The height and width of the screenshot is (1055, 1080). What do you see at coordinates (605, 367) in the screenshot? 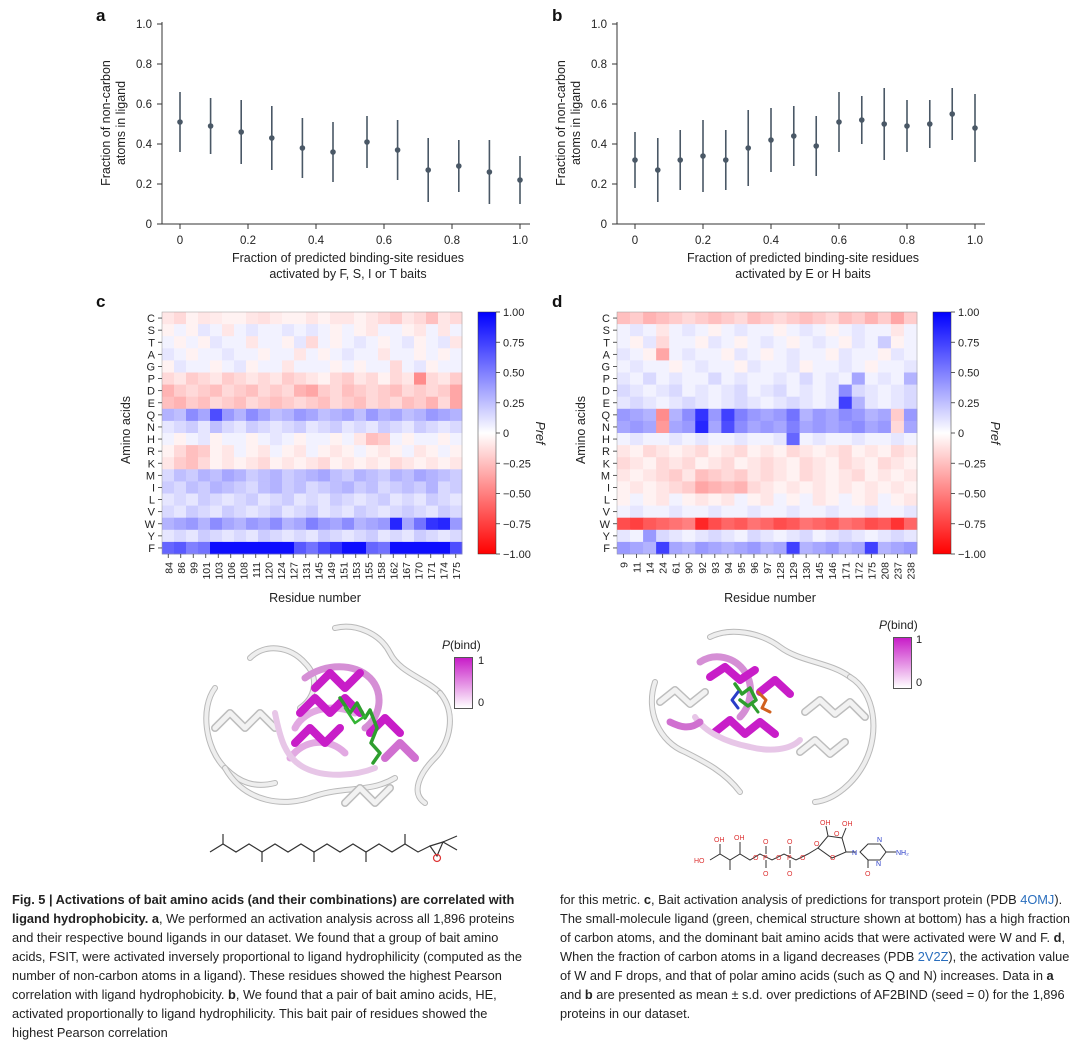
I see `row-label: G` at bounding box center [605, 367].